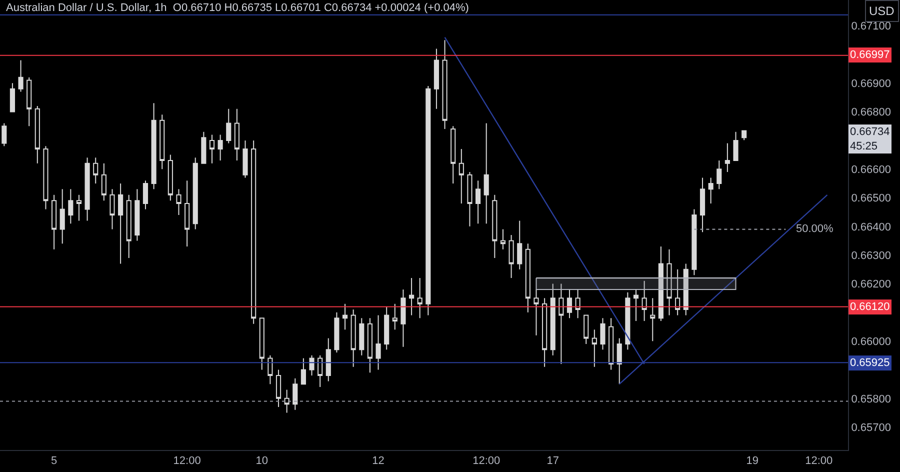 The height and width of the screenshot is (472, 900). I want to click on y-tick-label: 0.66900, so click(871, 84).